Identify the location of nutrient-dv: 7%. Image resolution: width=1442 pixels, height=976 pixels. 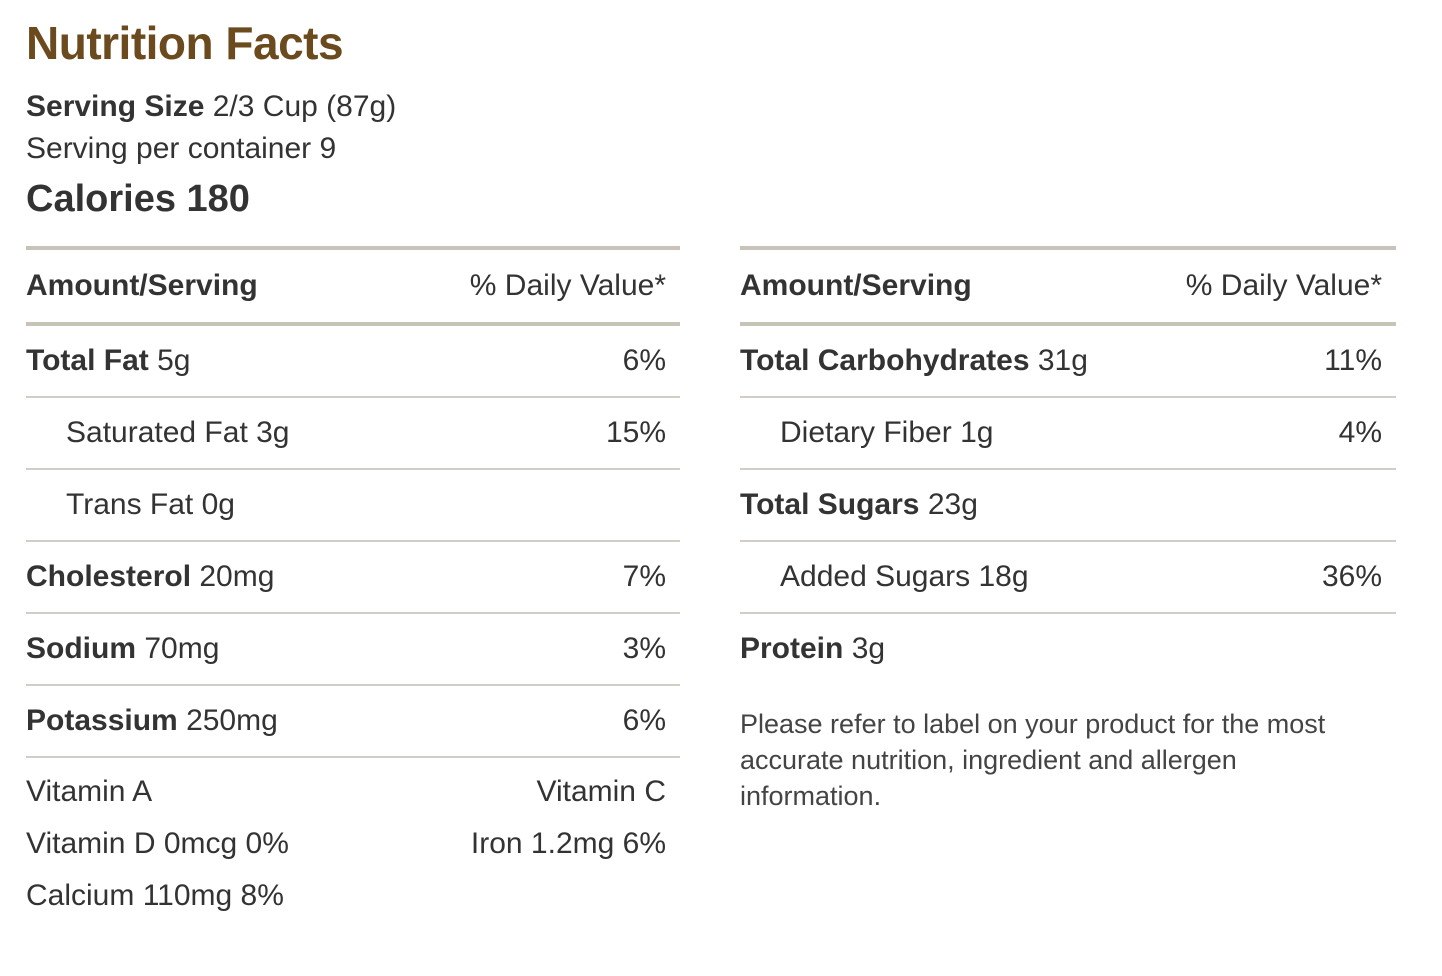
(644, 576).